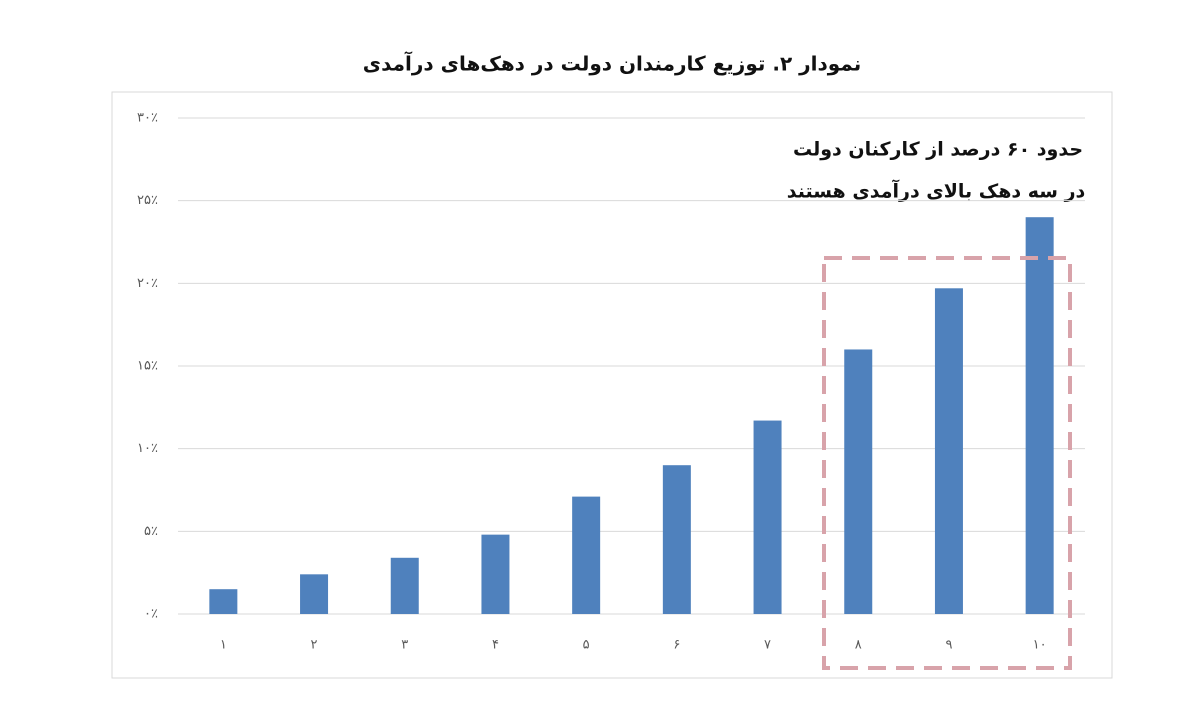 This screenshot has width=1200, height=722. What do you see at coordinates (1040, 645) in the screenshot?
I see `x-tick-label: ۱۰` at bounding box center [1040, 645].